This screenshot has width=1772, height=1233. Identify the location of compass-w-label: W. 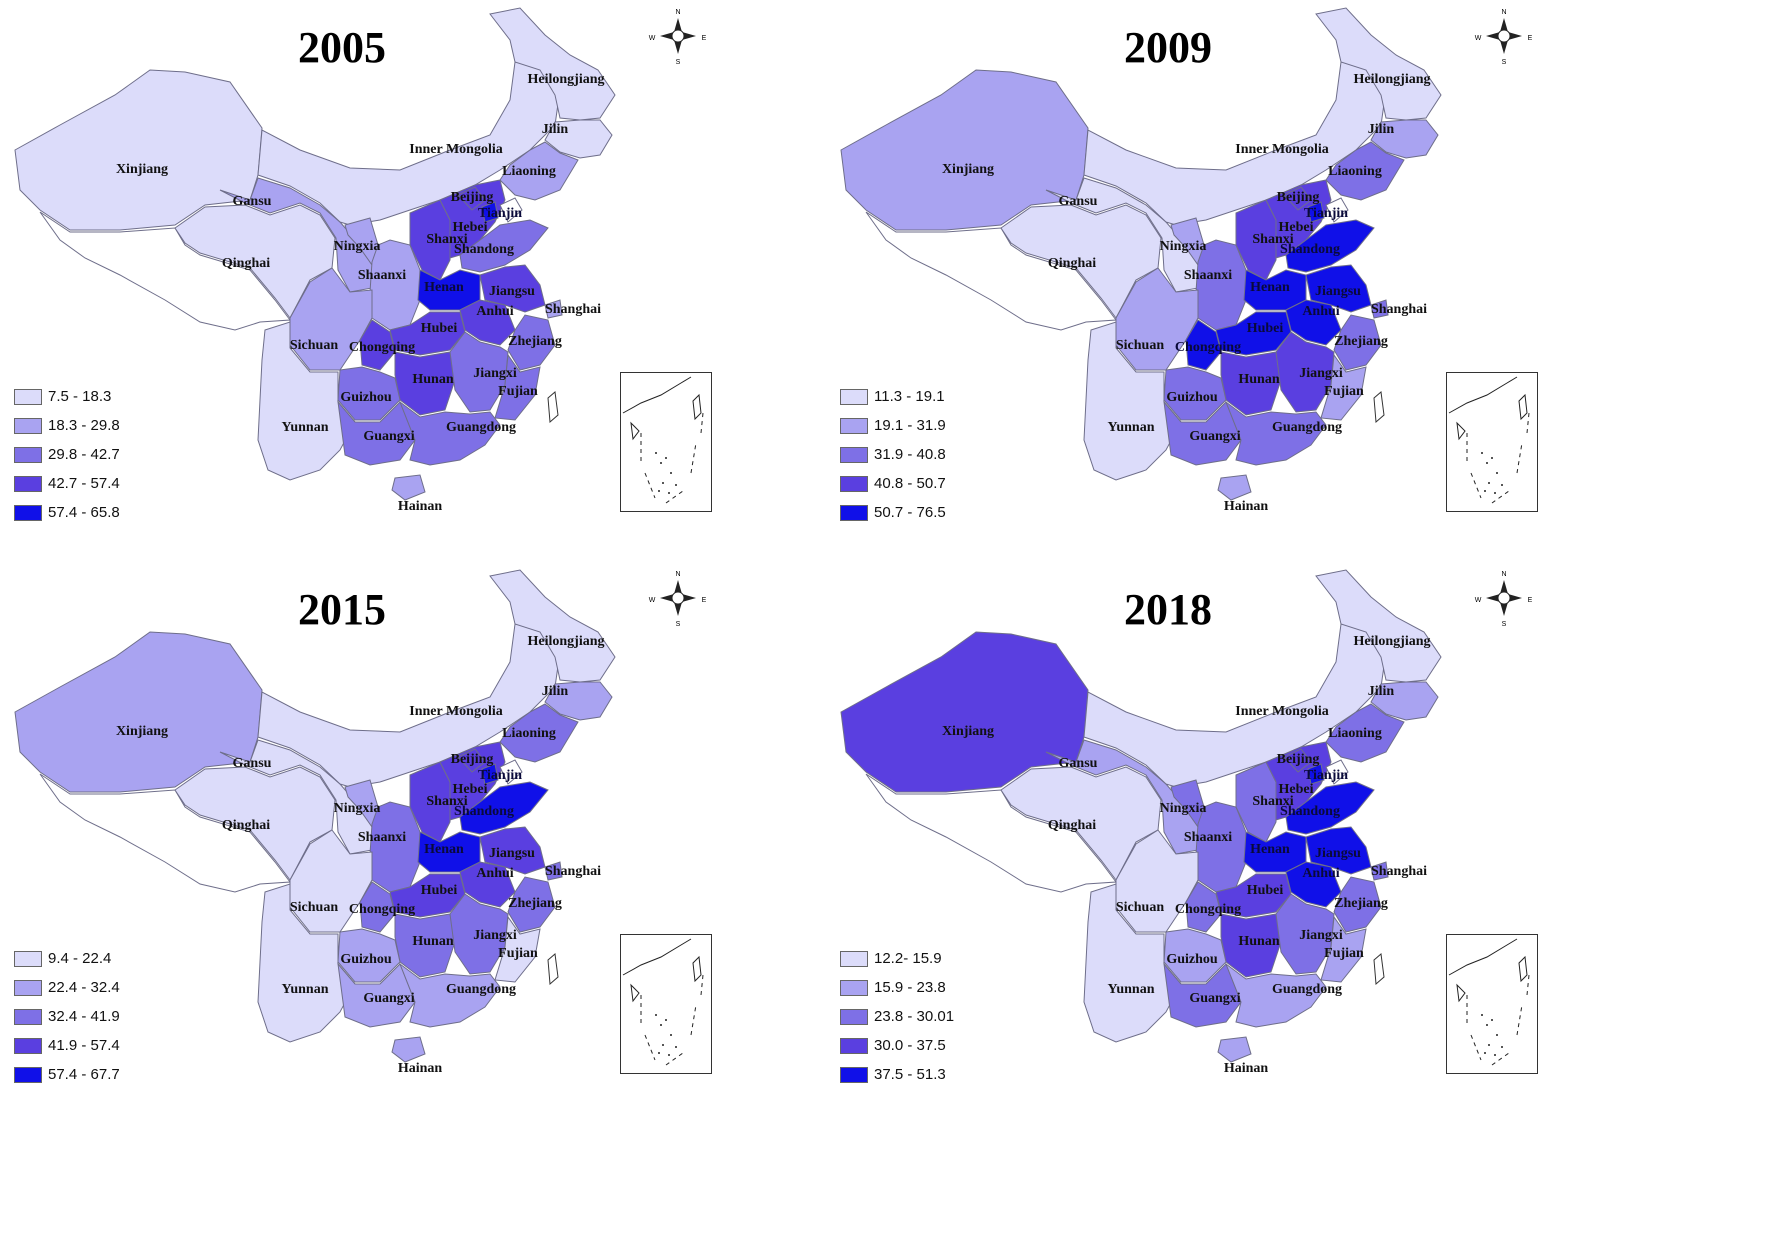
(652, 38).